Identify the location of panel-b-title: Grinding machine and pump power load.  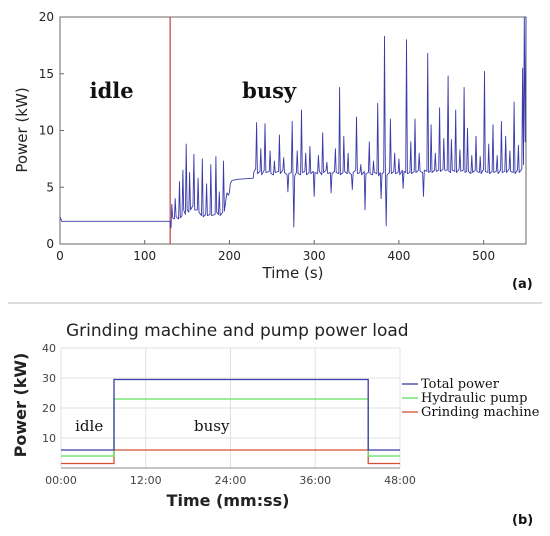
(237, 331).